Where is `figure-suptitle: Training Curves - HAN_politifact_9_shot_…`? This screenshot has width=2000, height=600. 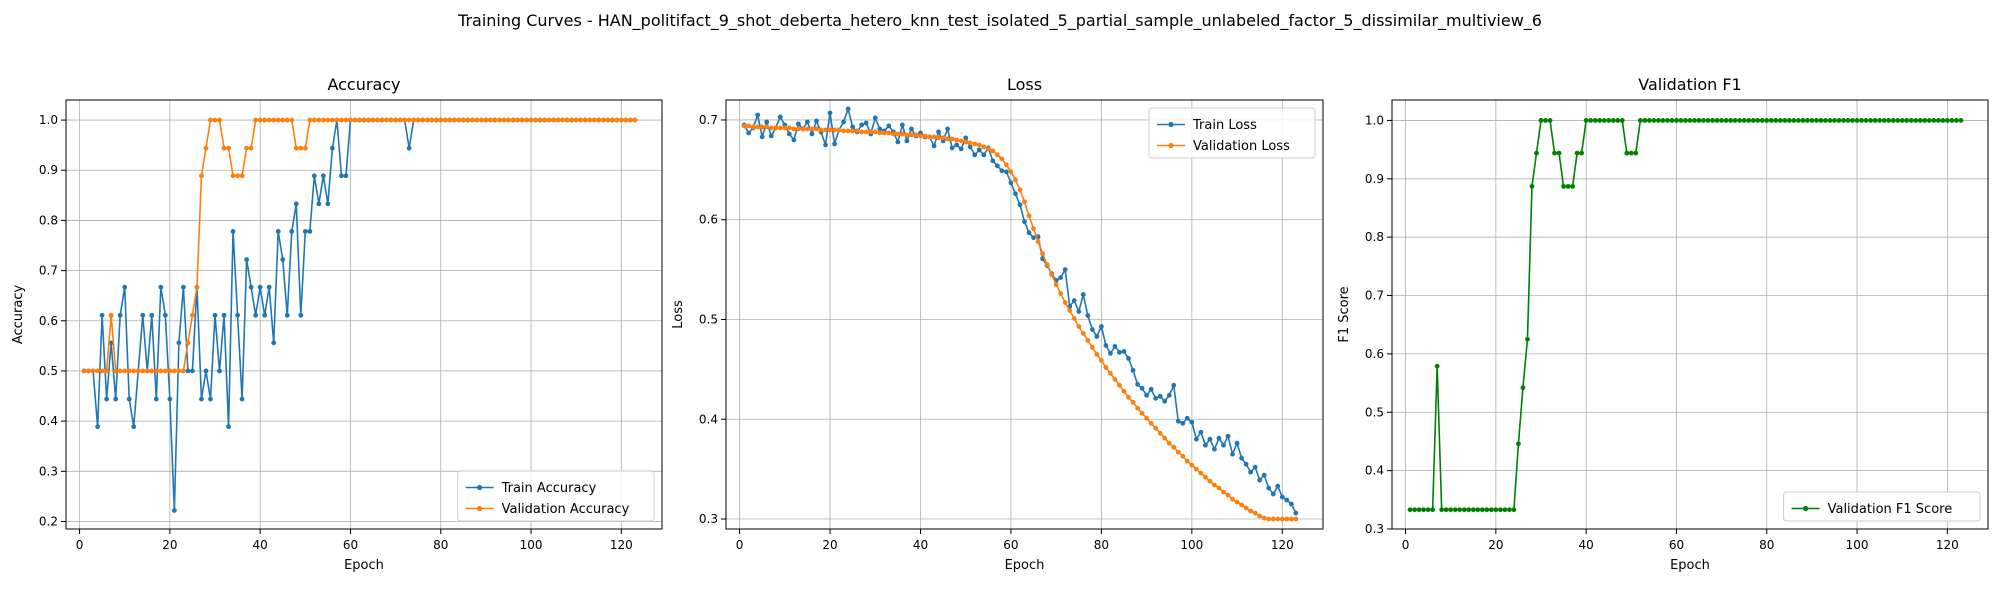 figure-suptitle: Training Curves - HAN_politifact_9_shot_… is located at coordinates (999, 21).